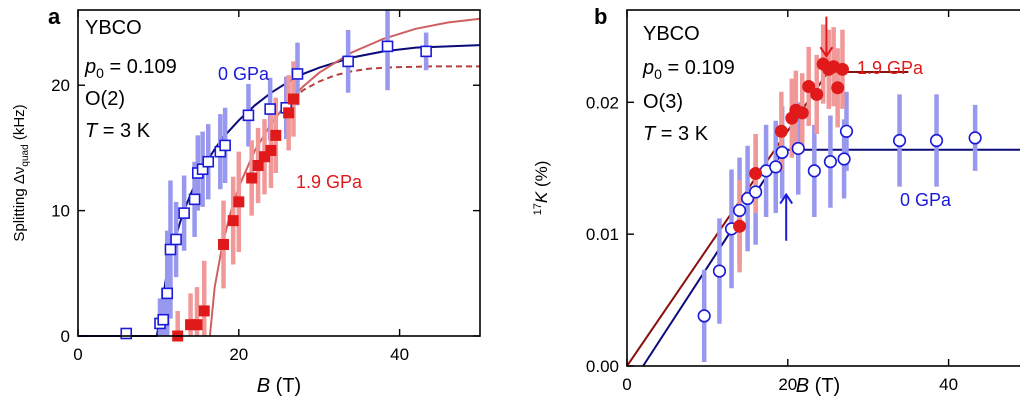 The width and height of the screenshot is (1020, 397). What do you see at coordinates (663, 102) in the screenshot?
I see `annotation-site: O(3)` at bounding box center [663, 102].